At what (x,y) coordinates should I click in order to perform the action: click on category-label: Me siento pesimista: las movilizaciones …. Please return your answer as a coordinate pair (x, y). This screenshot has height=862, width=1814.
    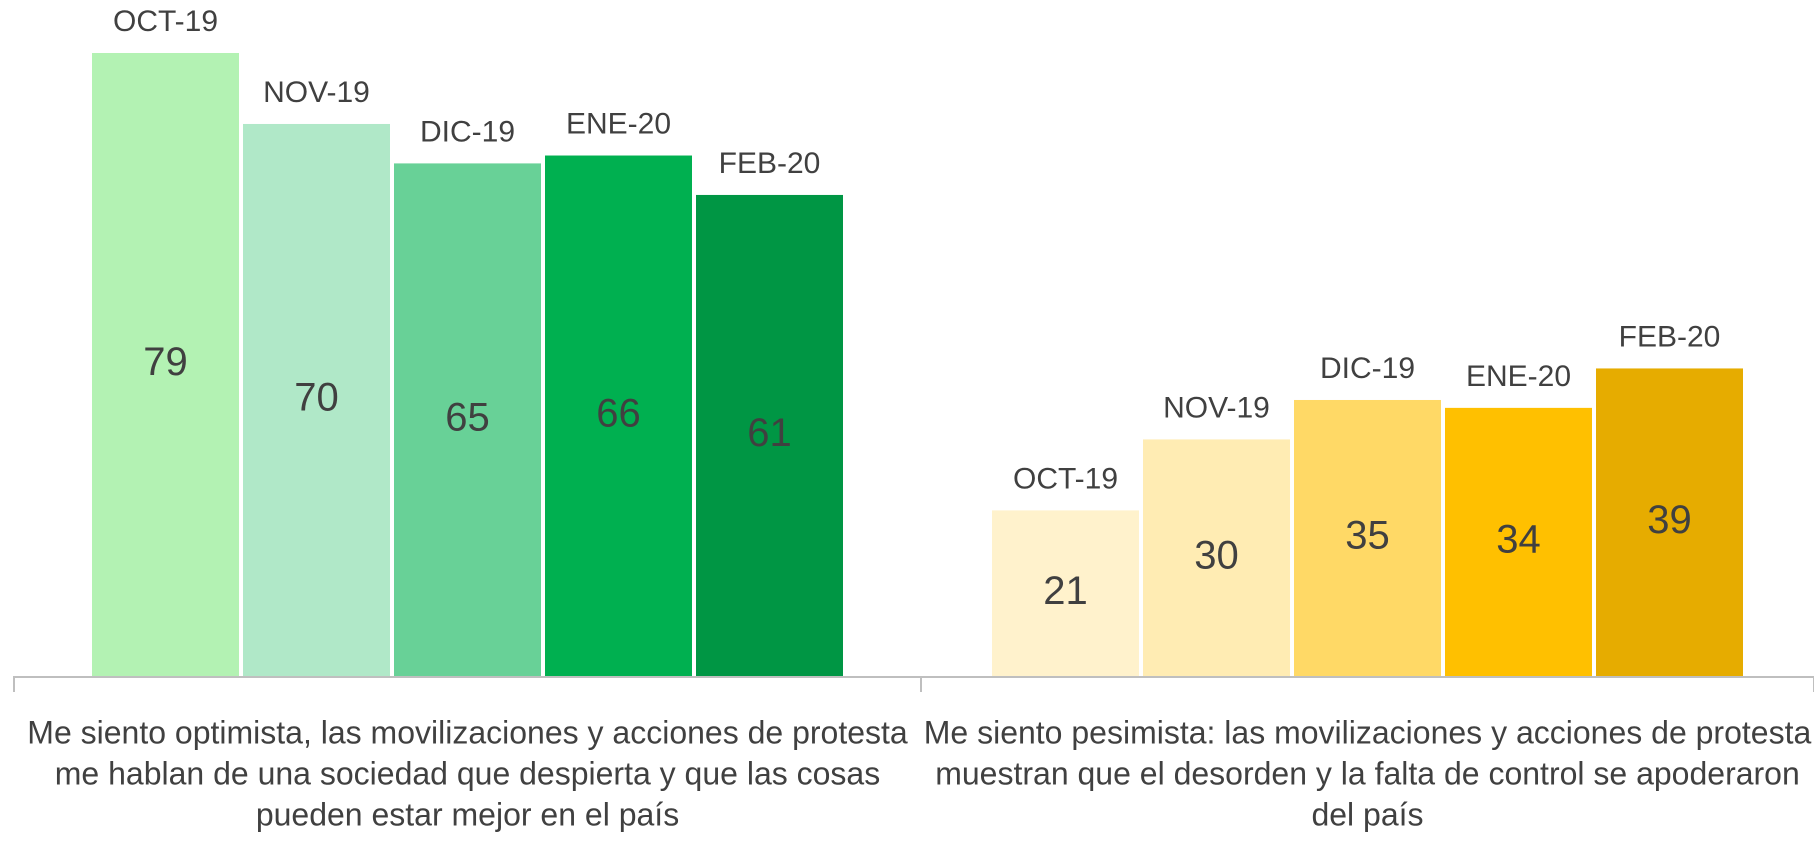
    Looking at the image, I should click on (1368, 732).